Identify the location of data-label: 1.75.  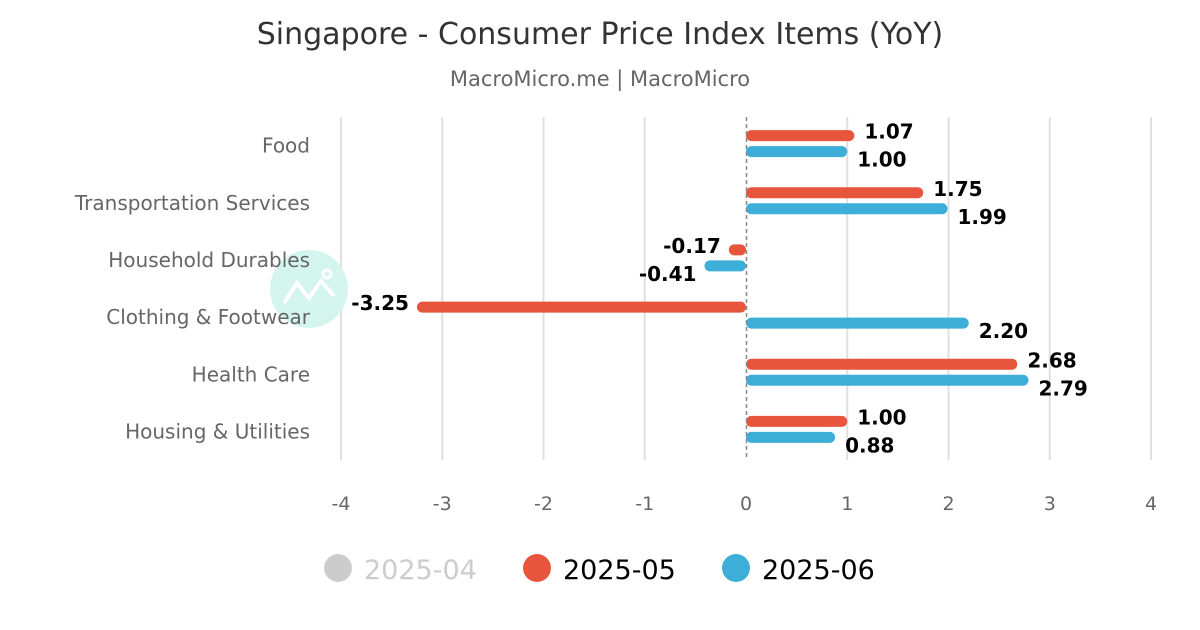
(957, 189).